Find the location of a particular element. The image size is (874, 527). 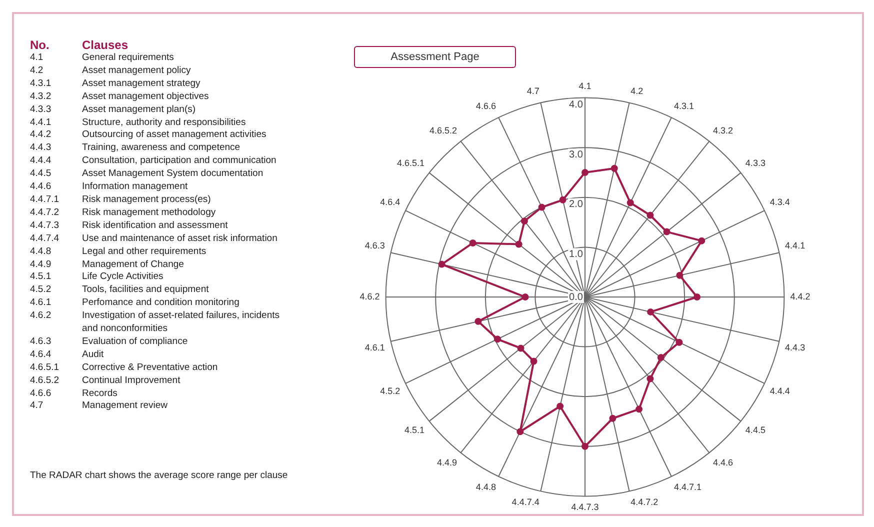

spoke-label: 4.3.1 is located at coordinates (684, 106).